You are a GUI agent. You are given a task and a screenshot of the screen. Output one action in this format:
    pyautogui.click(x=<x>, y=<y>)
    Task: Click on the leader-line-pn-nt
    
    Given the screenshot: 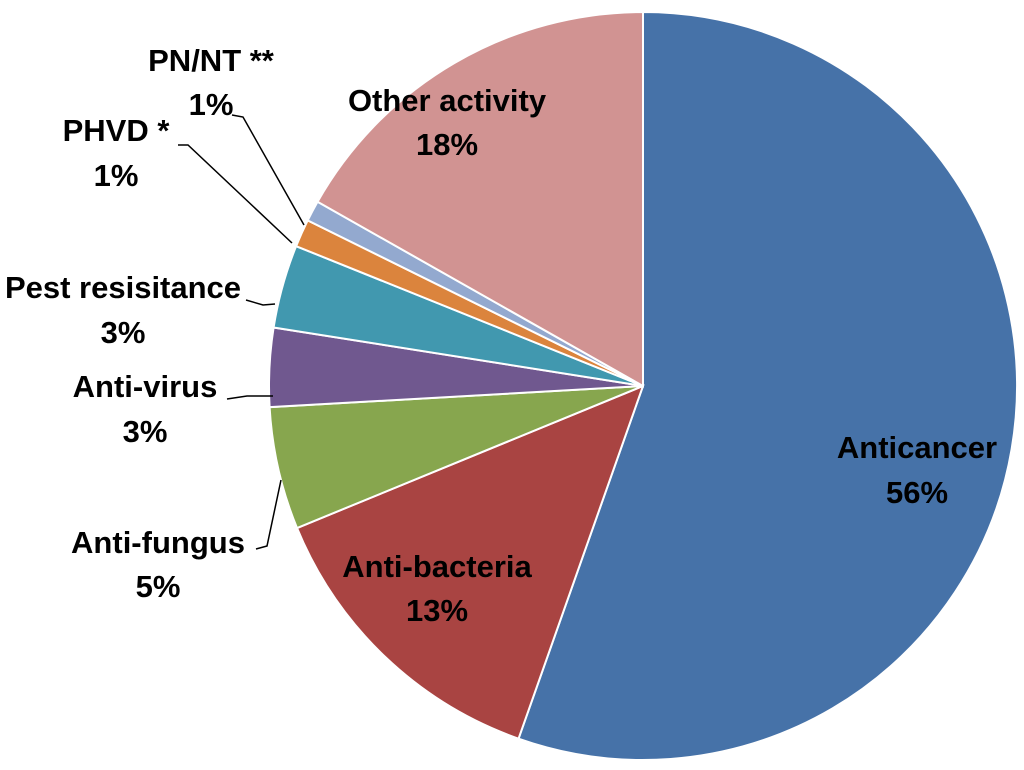 What is the action you would take?
    pyautogui.click(x=268, y=170)
    